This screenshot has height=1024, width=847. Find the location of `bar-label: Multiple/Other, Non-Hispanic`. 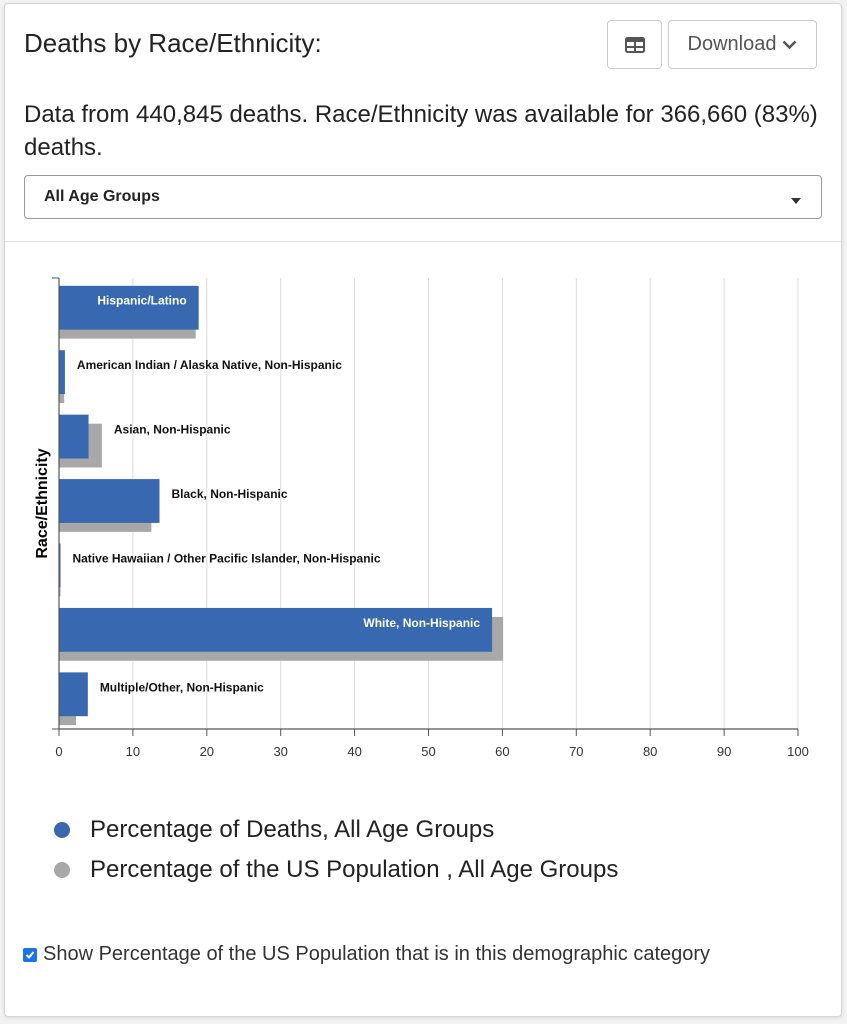

bar-label: Multiple/Other, Non-Hispanic is located at coordinates (182, 687).